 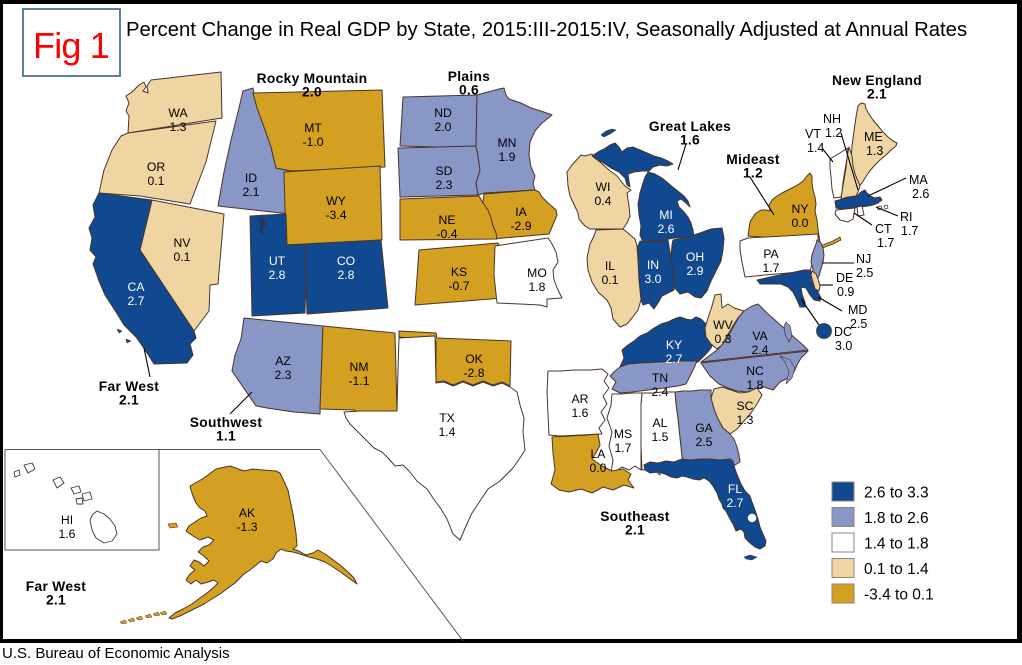 What do you see at coordinates (246, 527) in the screenshot?
I see `svg-text: -1.3` at bounding box center [246, 527].